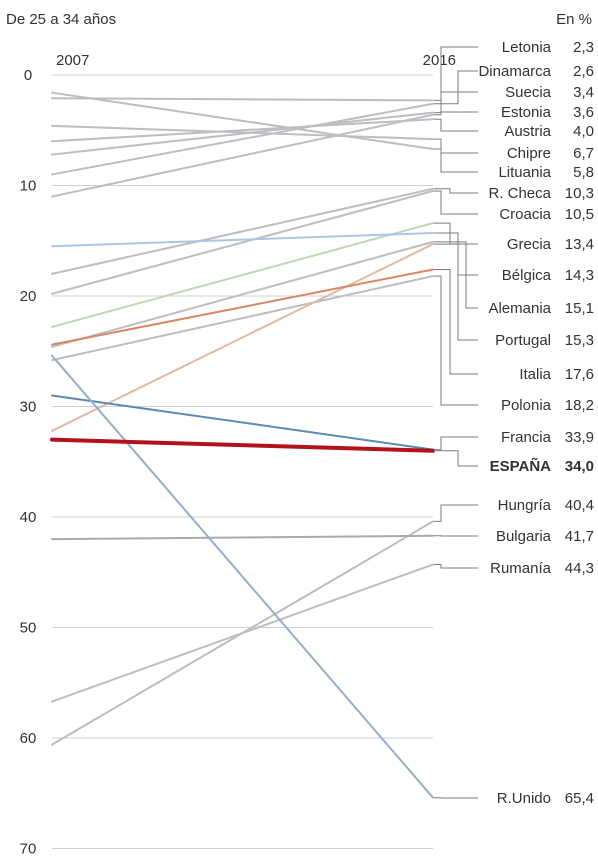  I want to click on country-label: R.Unido, so click(524, 798).